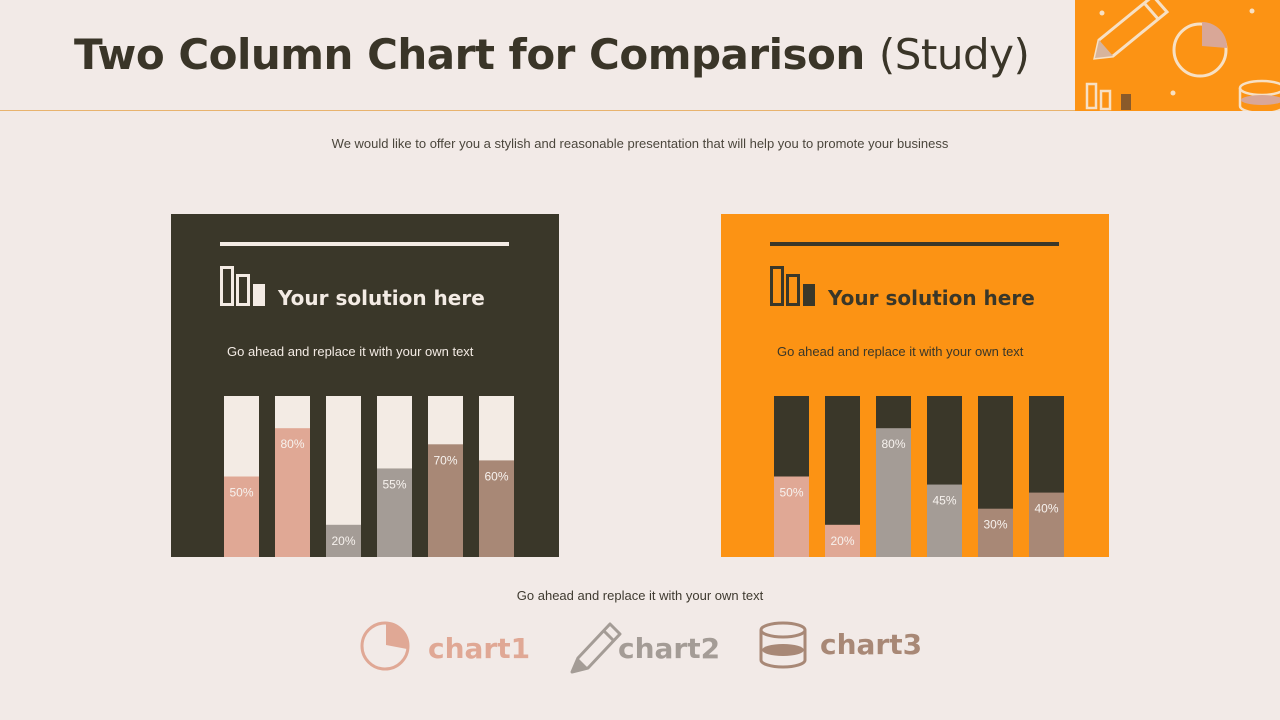 The width and height of the screenshot is (1280, 720). I want to click on legend-label: chart1, so click(479, 648).